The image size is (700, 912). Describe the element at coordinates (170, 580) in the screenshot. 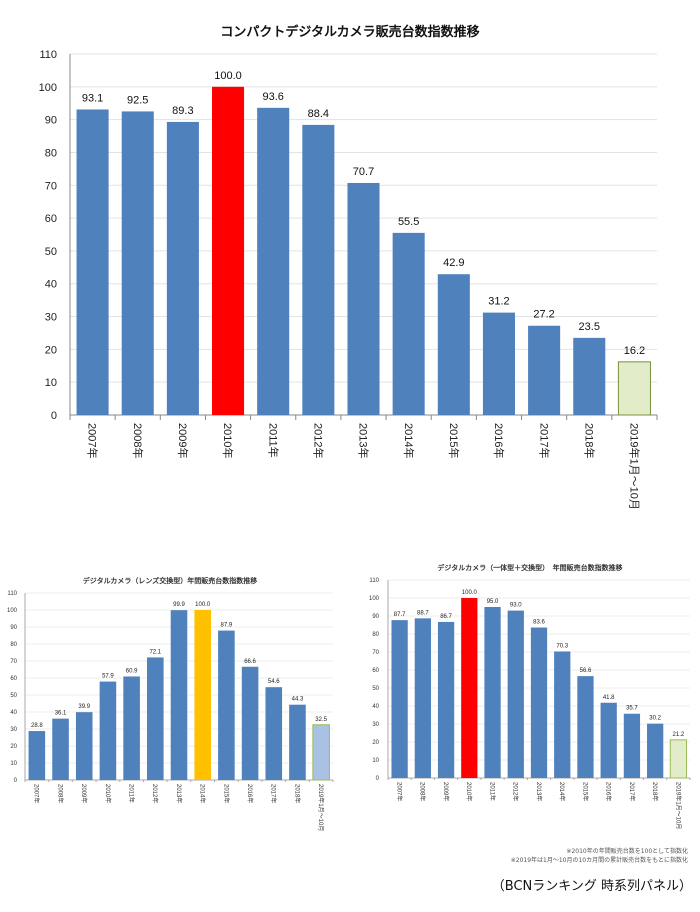

I see `chart-title: デジタルカメラ（レンズ交換型）年間販売台数指数推移` at that location.